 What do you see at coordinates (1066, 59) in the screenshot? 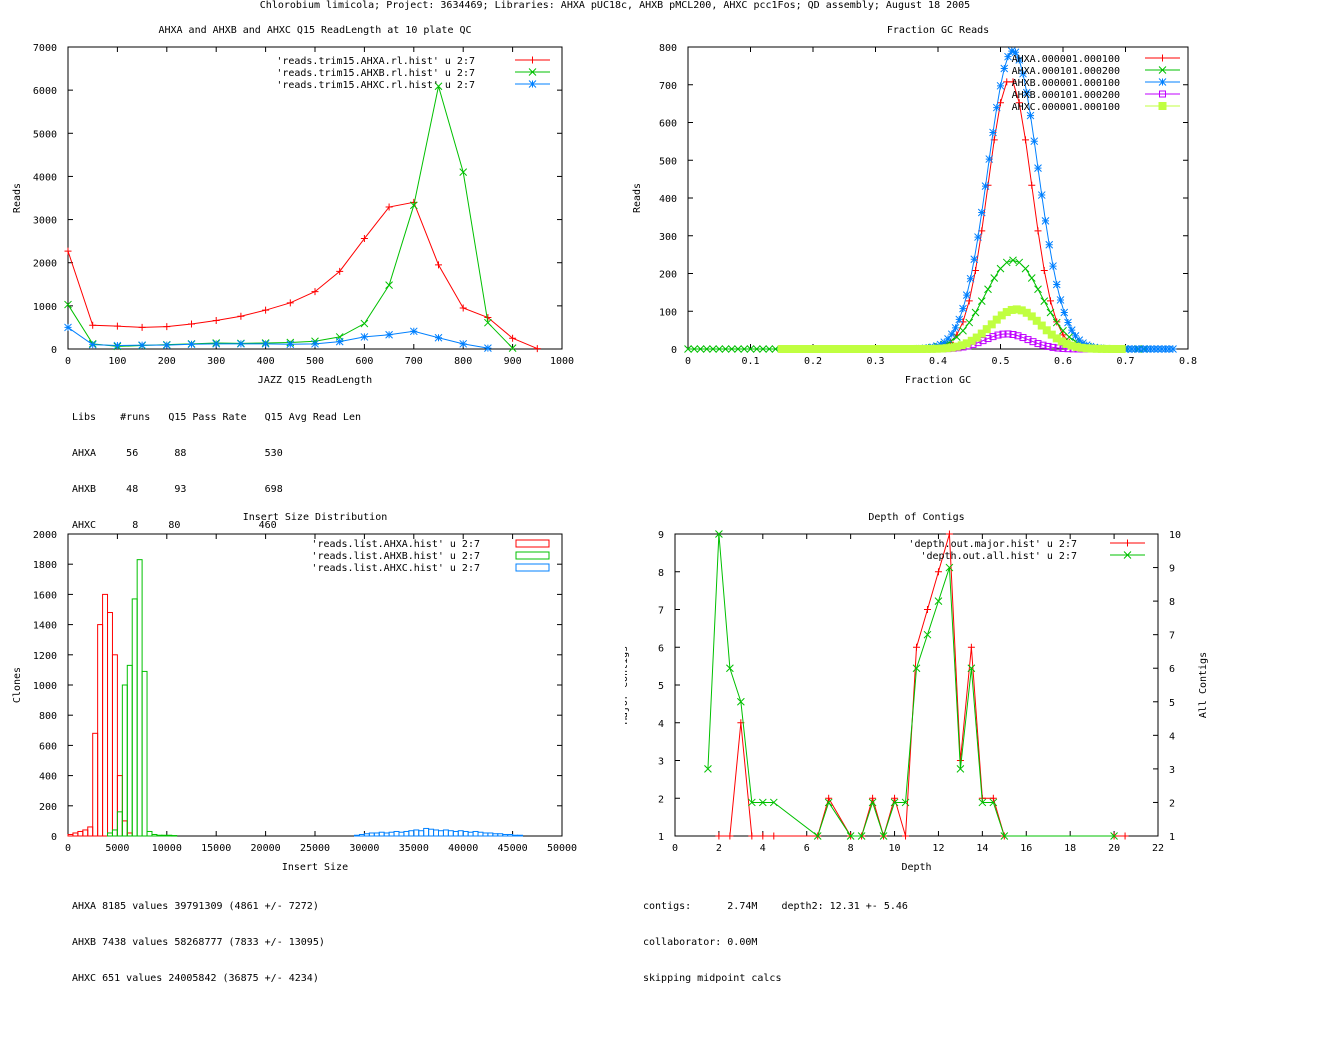
I see `gc-legend-label: AHXA.000001.000100` at bounding box center [1066, 59].